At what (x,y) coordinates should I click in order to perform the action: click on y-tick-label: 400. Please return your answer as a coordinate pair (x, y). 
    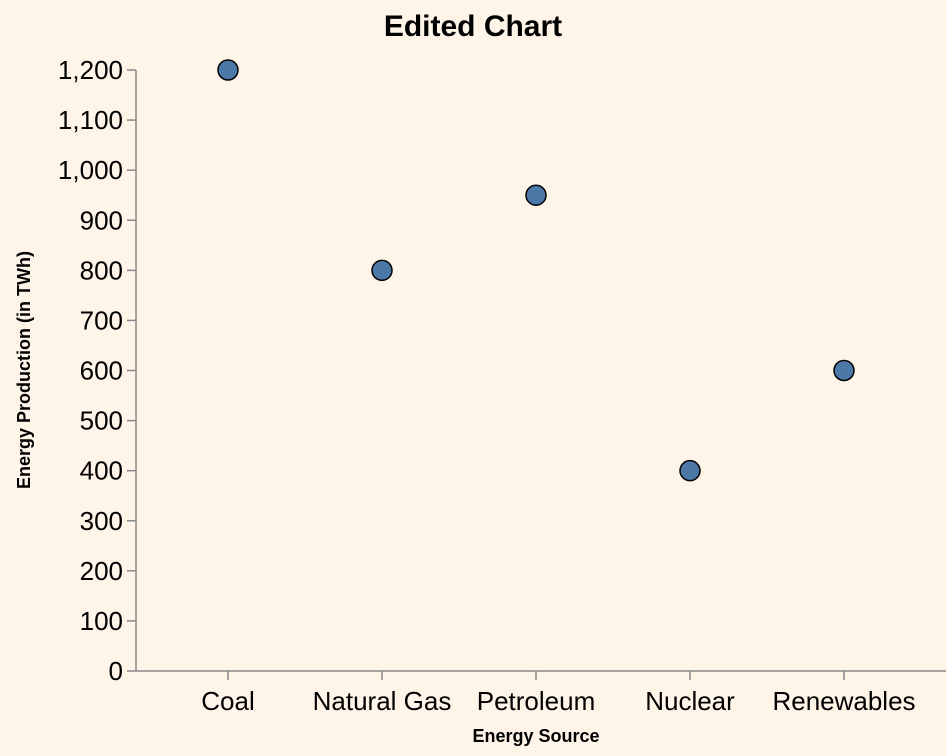
    Looking at the image, I should click on (101, 471).